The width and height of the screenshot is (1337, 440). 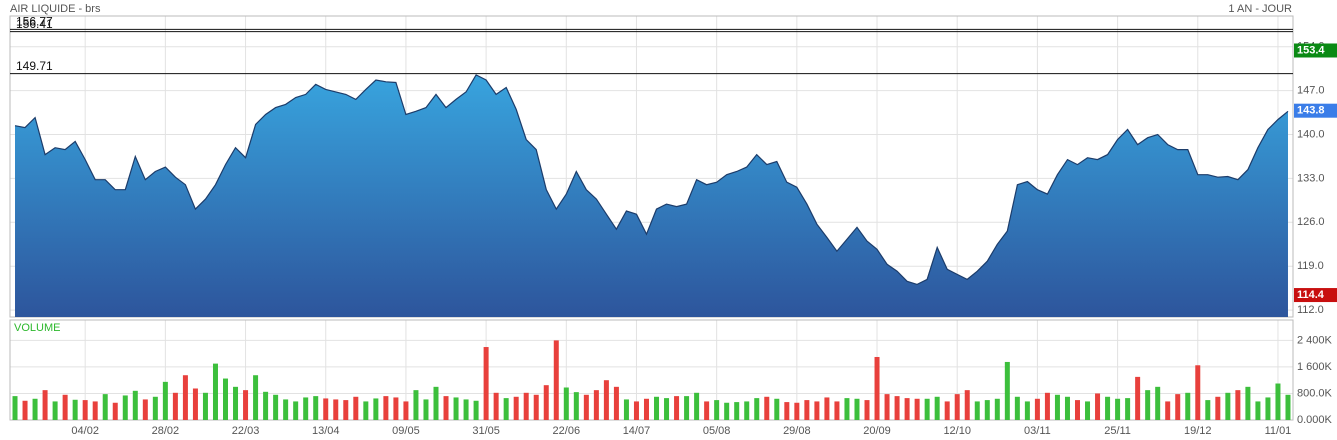 What do you see at coordinates (1260, 9) in the screenshot?
I see `period-label: 1 AN - JOUR` at bounding box center [1260, 9].